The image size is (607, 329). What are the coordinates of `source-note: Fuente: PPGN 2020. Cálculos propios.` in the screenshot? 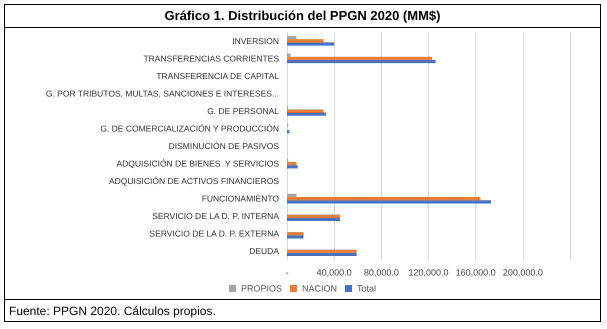 It's located at (302, 310).